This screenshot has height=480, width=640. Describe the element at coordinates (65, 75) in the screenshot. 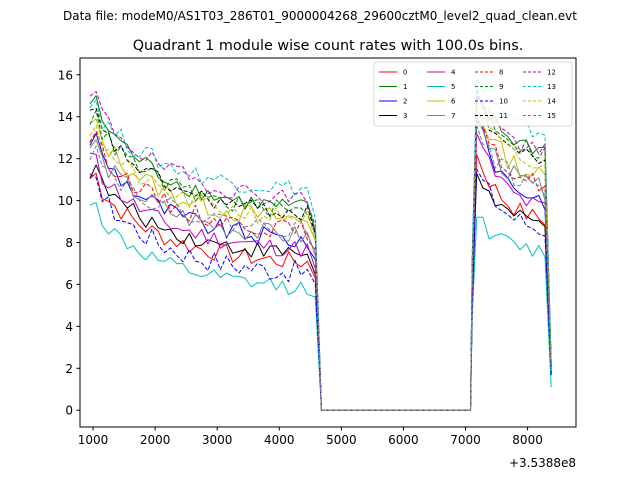

I see `y-tick-label: 16` at that location.